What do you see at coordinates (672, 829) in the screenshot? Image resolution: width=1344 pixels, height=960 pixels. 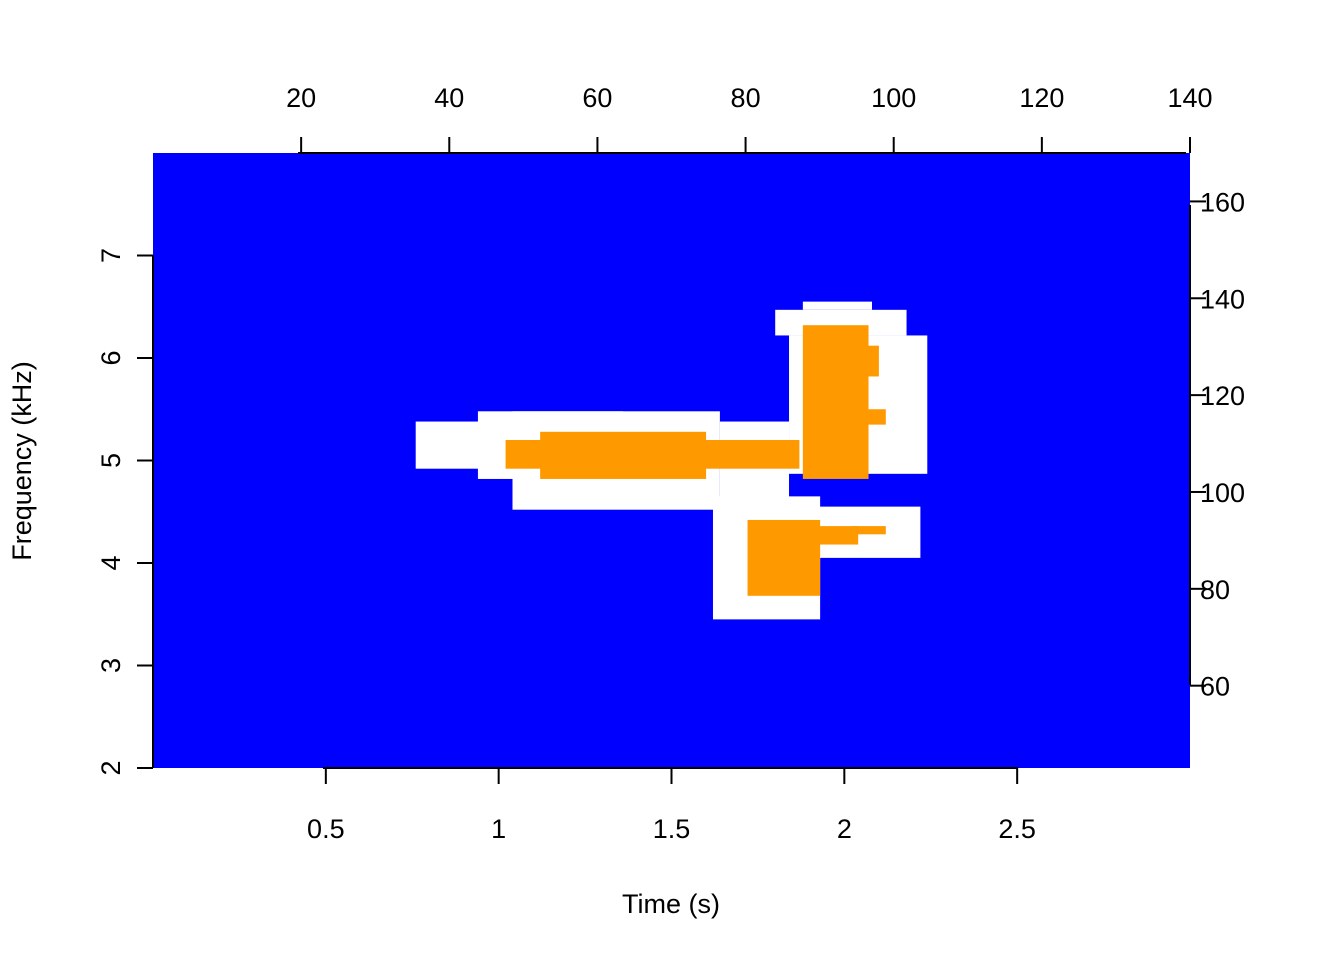 I see `x-tick-label: 1.5` at bounding box center [672, 829].